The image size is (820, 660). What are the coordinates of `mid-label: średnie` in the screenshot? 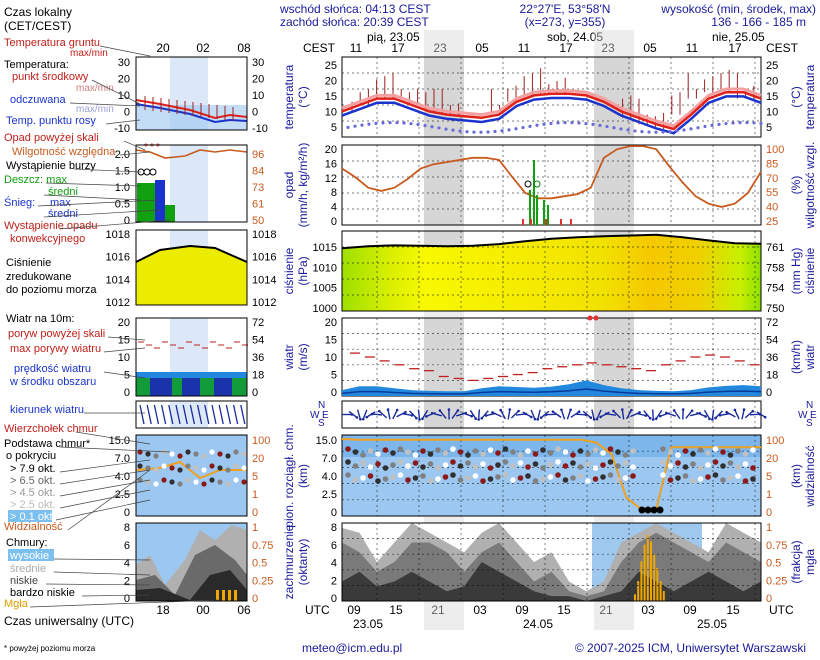 It's located at (28, 569).